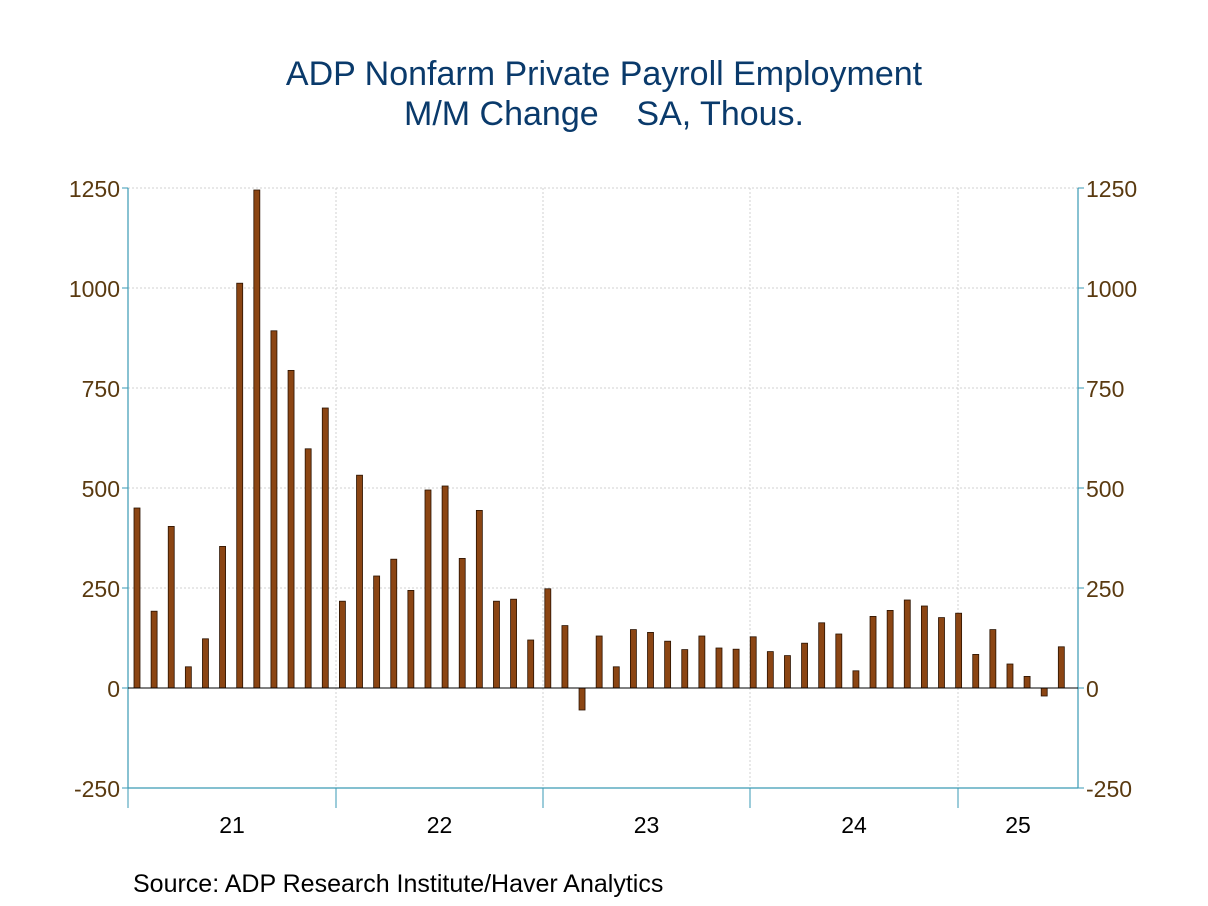 The height and width of the screenshot is (906, 1208). What do you see at coordinates (101, 389) in the screenshot?
I see `y-tick-label-left: 750` at bounding box center [101, 389].